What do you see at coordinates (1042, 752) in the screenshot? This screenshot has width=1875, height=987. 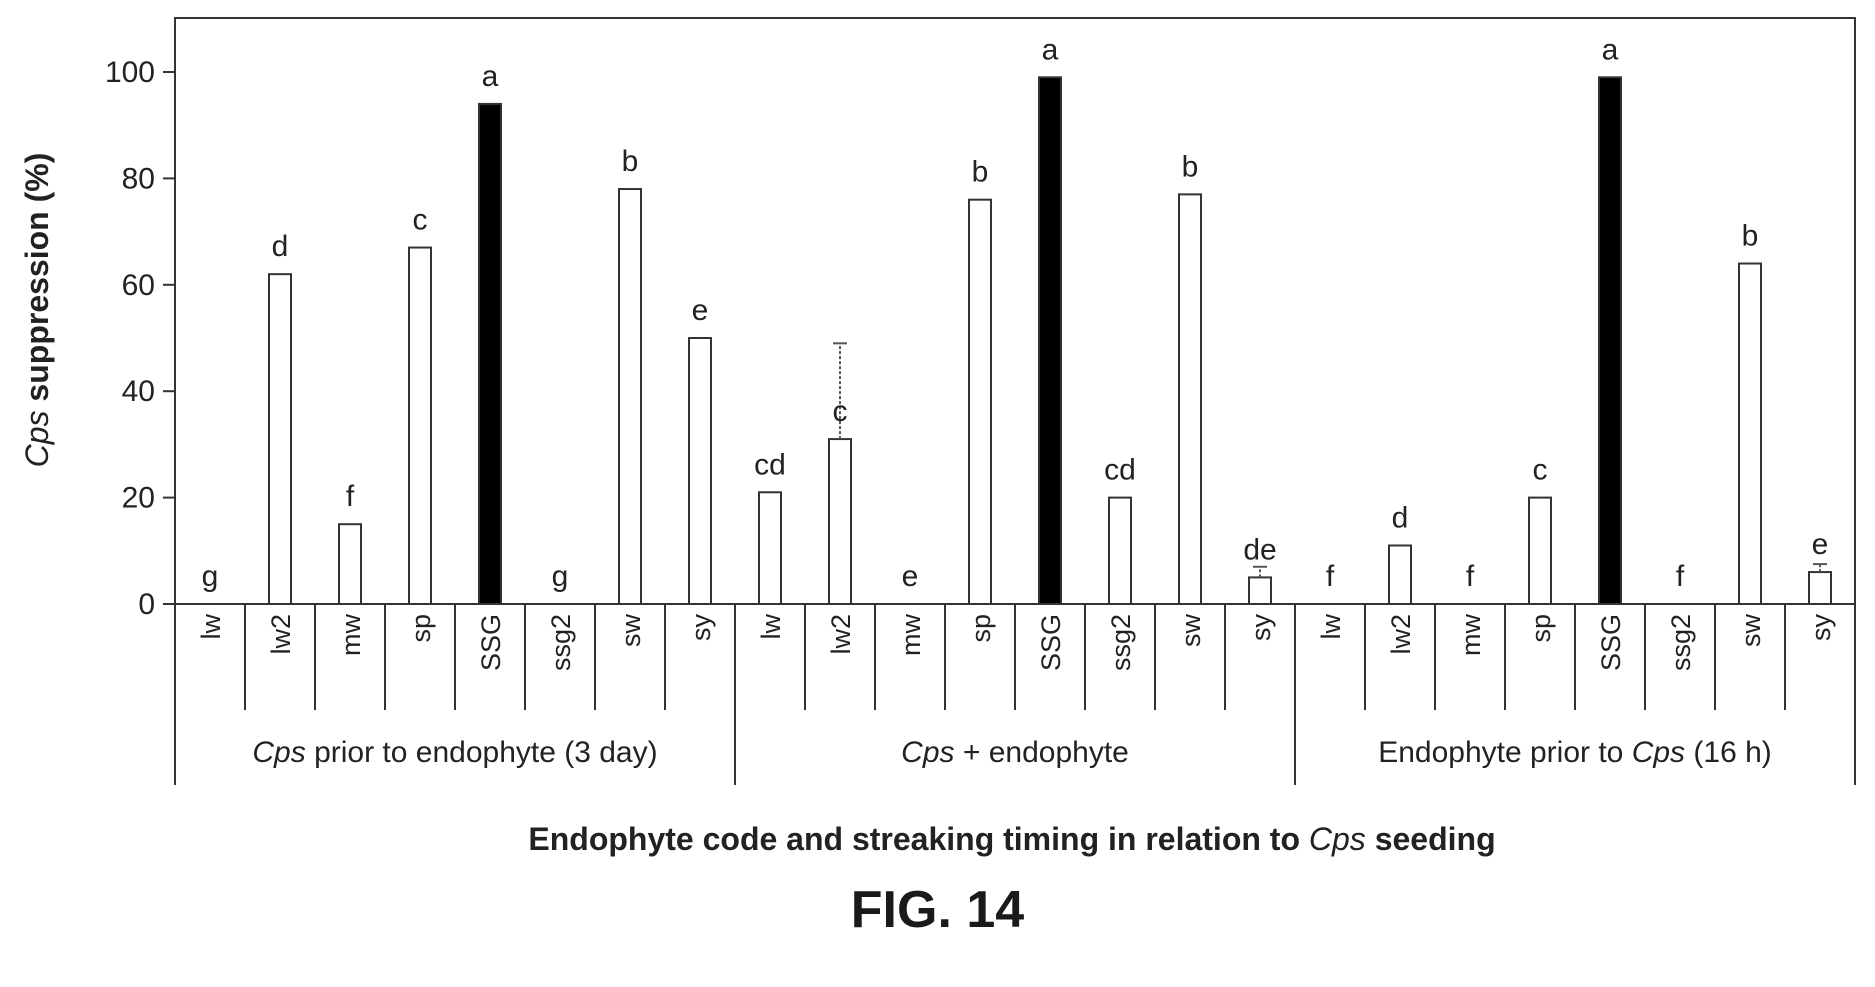 I see `group-label-part: + endophyte` at bounding box center [1042, 752].